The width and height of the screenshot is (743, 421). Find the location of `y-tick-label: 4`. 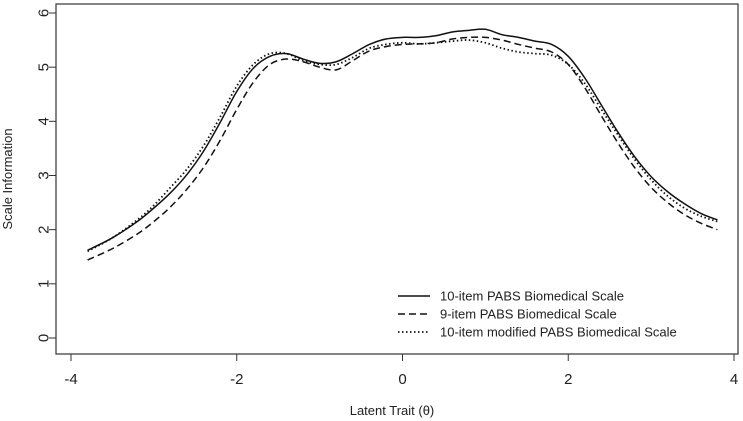

y-tick-label: 4 is located at coordinates (44, 121).